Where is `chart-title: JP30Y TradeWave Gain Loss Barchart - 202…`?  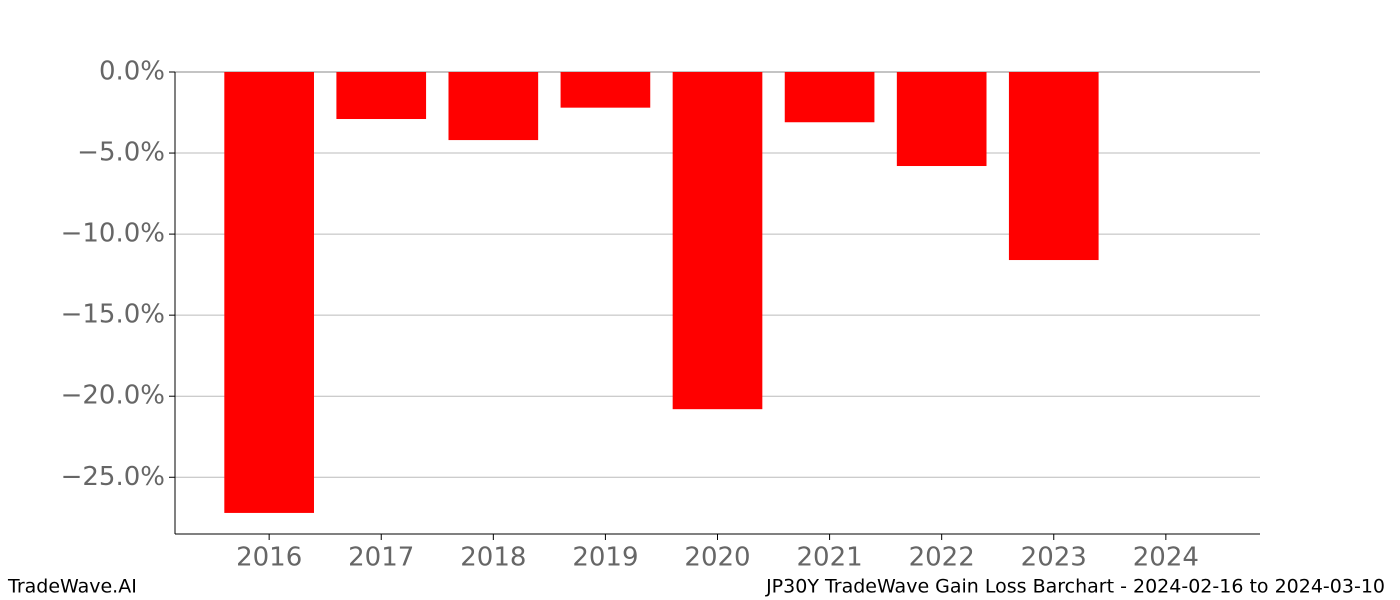 chart-title: JP30Y TradeWave Gain Loss Barchart - 202… is located at coordinates (1075, 587).